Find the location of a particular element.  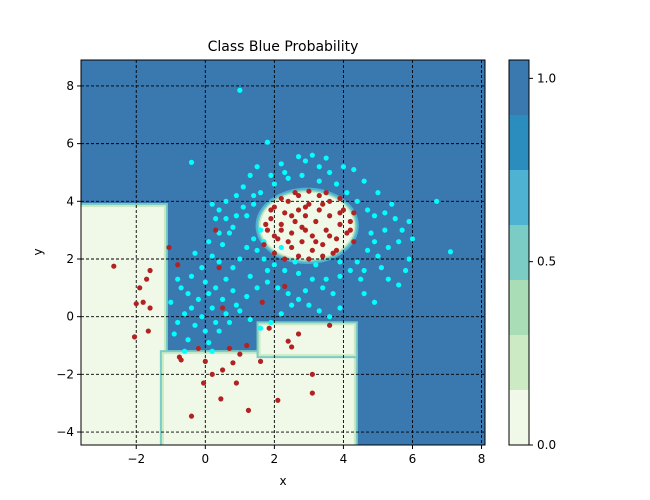

x-tick-label: 6 is located at coordinates (413, 459).